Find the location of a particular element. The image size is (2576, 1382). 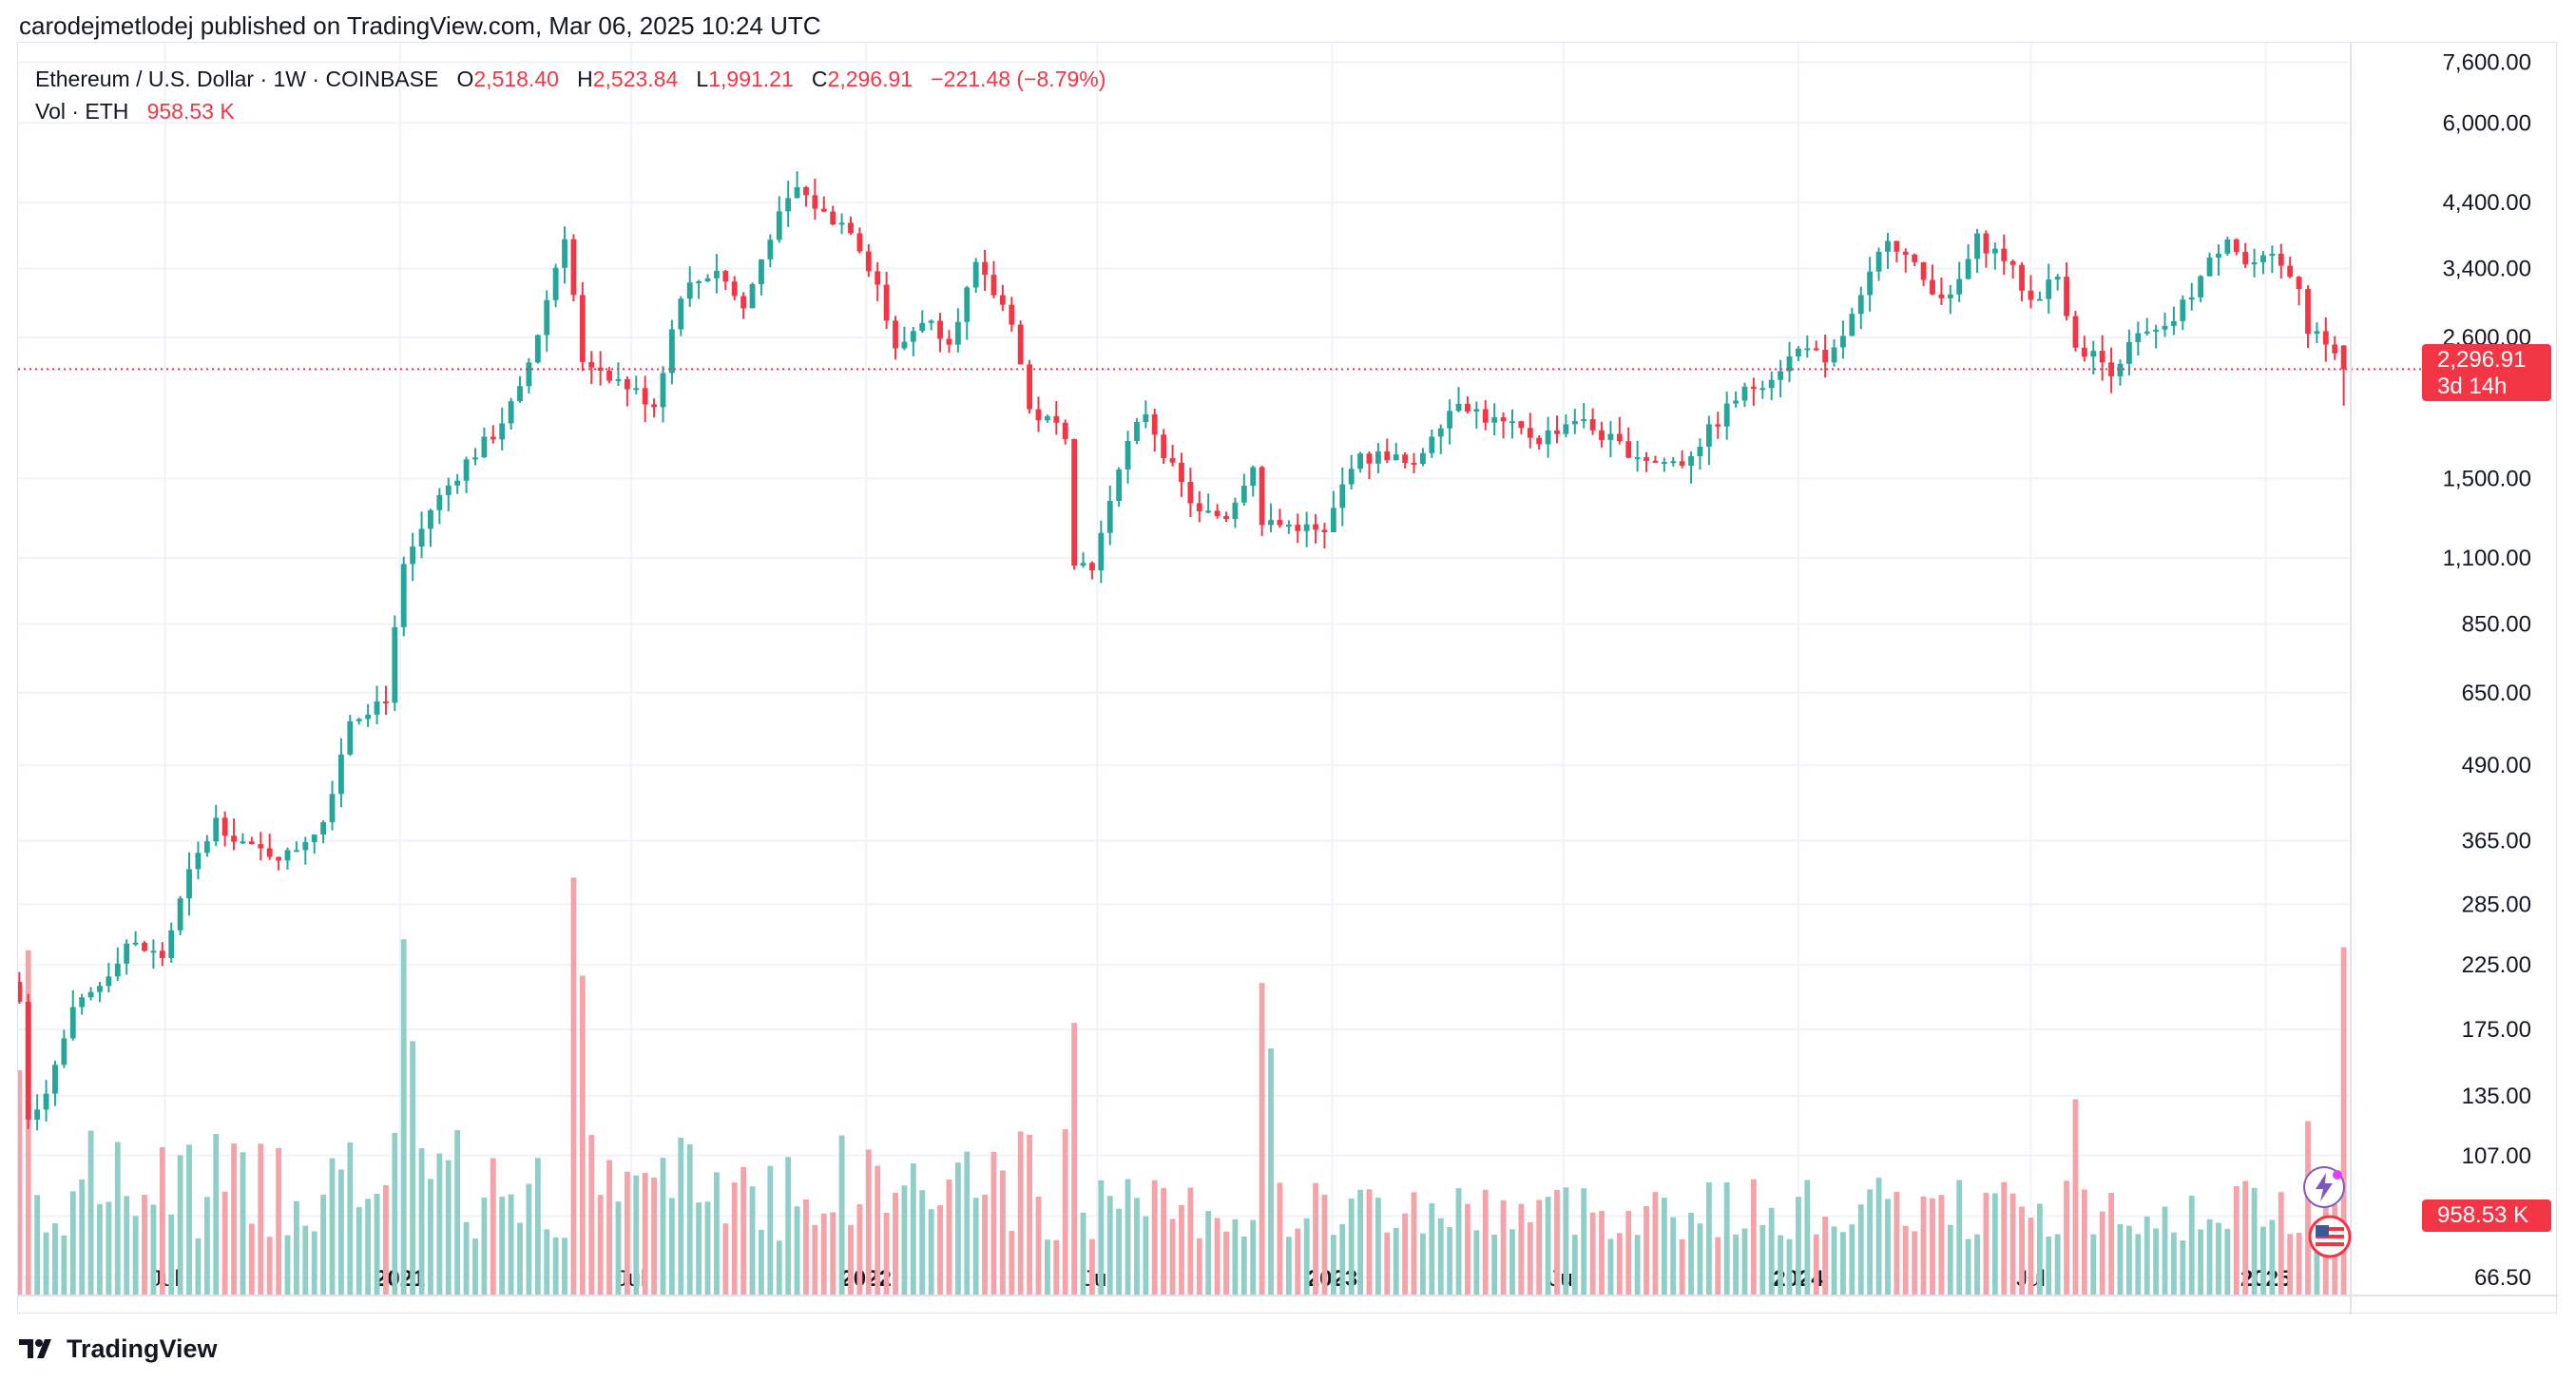

tradingview-footer: TradingView is located at coordinates (119, 1349).